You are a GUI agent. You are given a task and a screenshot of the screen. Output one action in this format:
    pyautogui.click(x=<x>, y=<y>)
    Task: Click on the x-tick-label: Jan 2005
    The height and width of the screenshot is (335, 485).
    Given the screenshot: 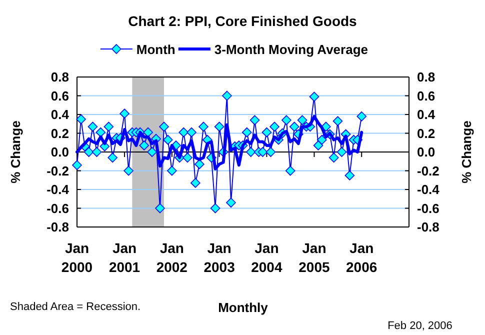 What is the action you would take?
    pyautogui.click(x=314, y=257)
    